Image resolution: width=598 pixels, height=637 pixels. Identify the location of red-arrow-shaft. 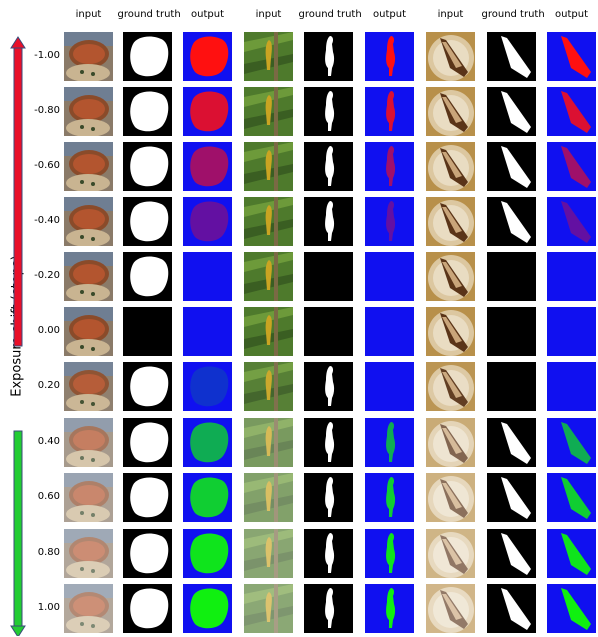
(18, 197).